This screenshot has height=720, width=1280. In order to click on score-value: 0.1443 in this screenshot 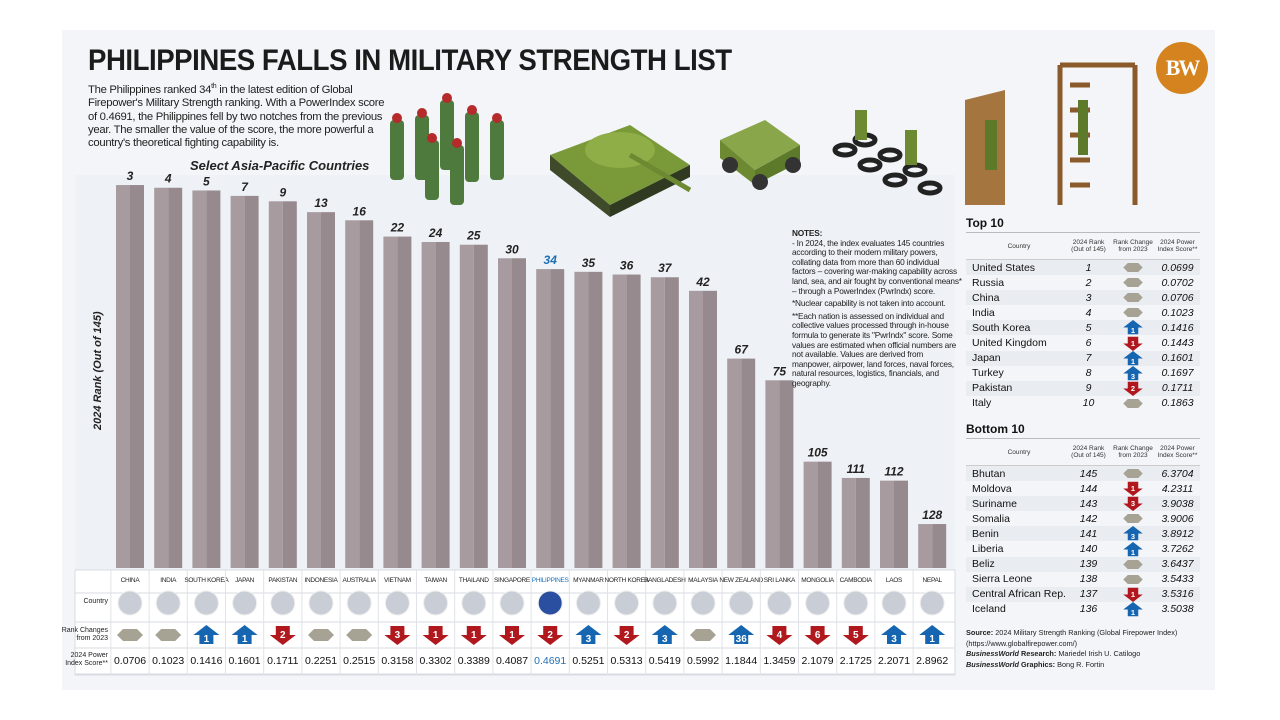, I will do `click(1177, 343)`.